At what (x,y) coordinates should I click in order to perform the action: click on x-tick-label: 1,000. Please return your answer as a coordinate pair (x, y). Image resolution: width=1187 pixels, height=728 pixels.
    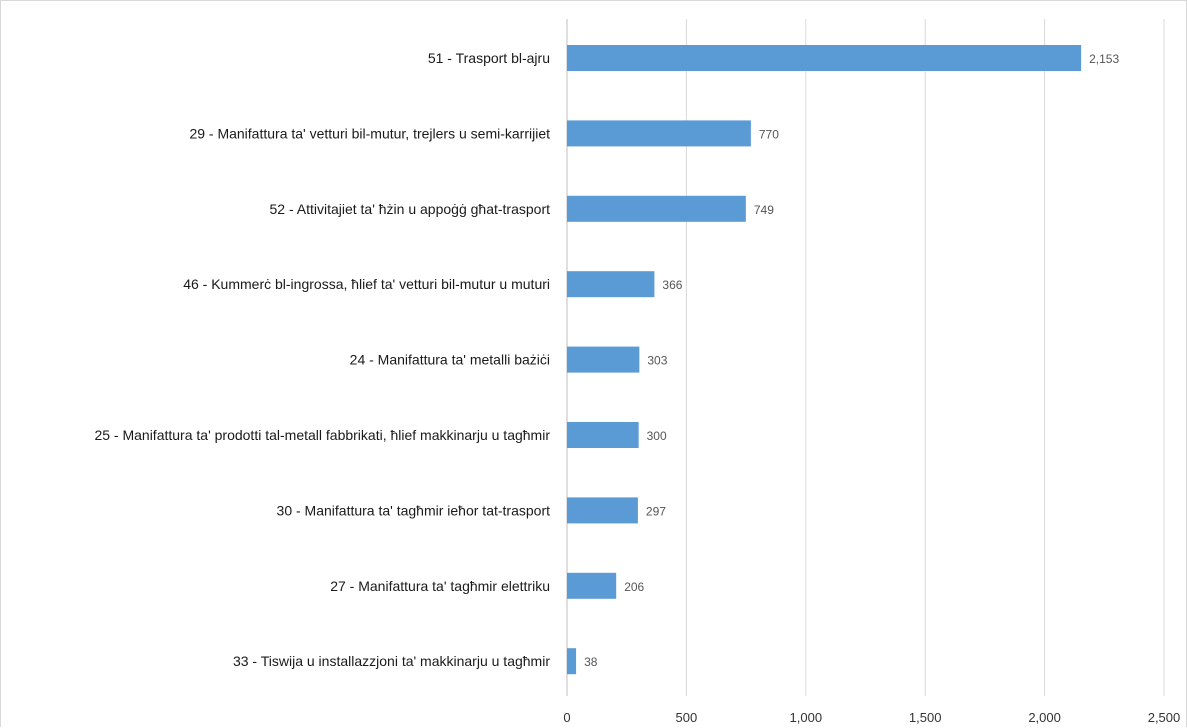
    Looking at the image, I should click on (806, 717).